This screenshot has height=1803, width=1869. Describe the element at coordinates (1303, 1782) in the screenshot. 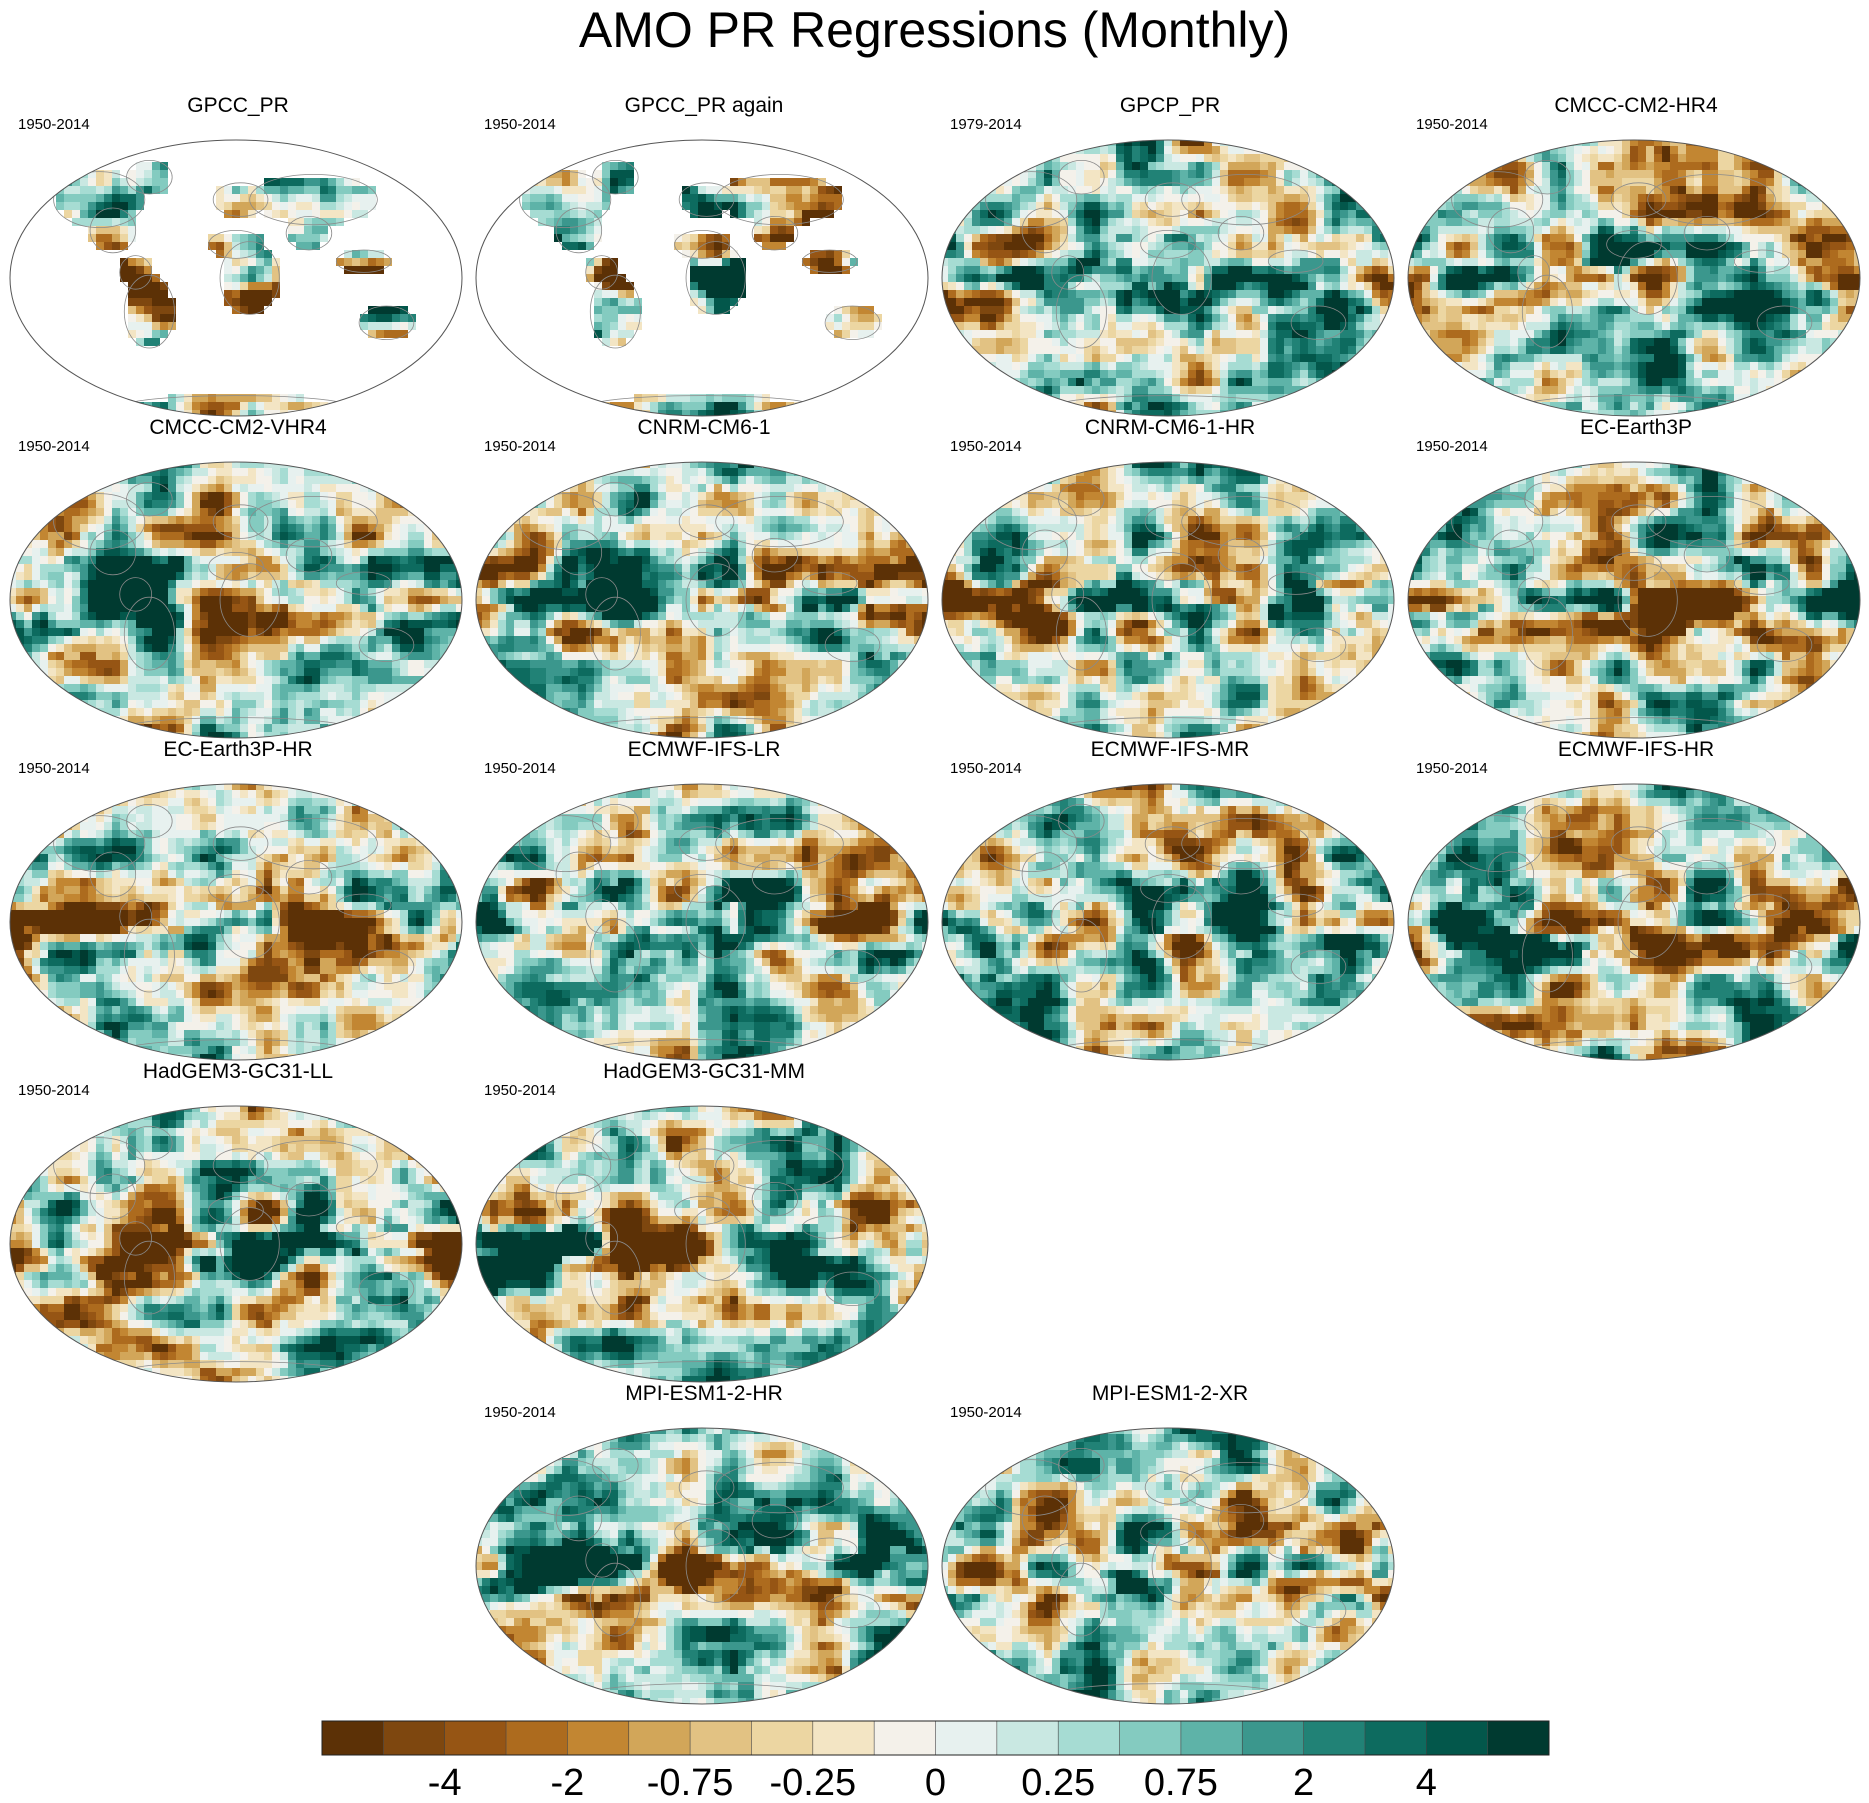

I see `colorbar-tick-label: 2` at that location.